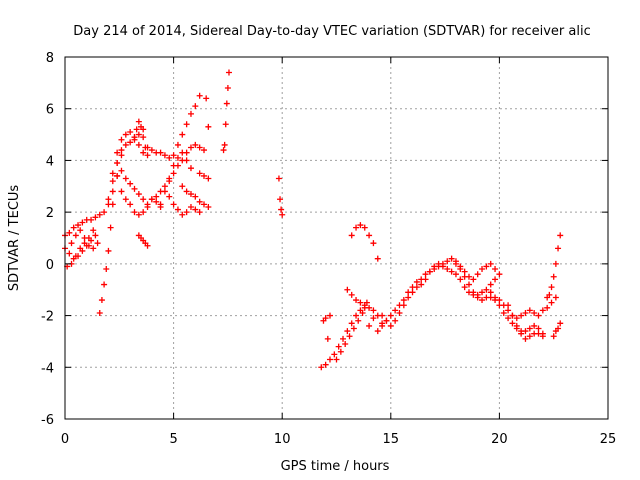 The image size is (640, 480). I want to click on series-trace-o, so click(184, 205).